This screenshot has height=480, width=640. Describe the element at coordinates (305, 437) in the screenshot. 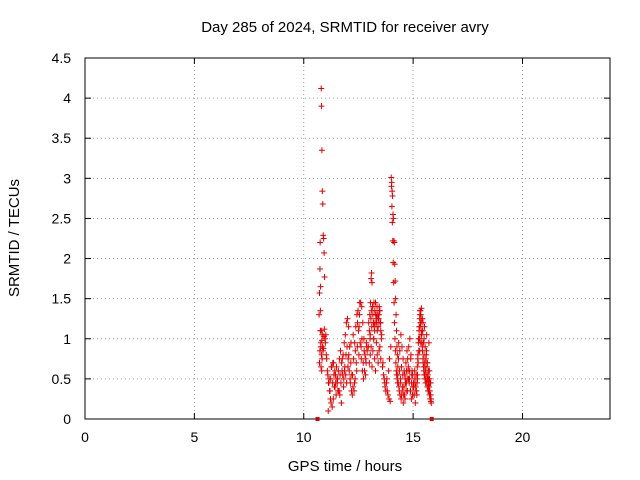

I see `x-tick-labels: 0 5 10 15 20` at that location.